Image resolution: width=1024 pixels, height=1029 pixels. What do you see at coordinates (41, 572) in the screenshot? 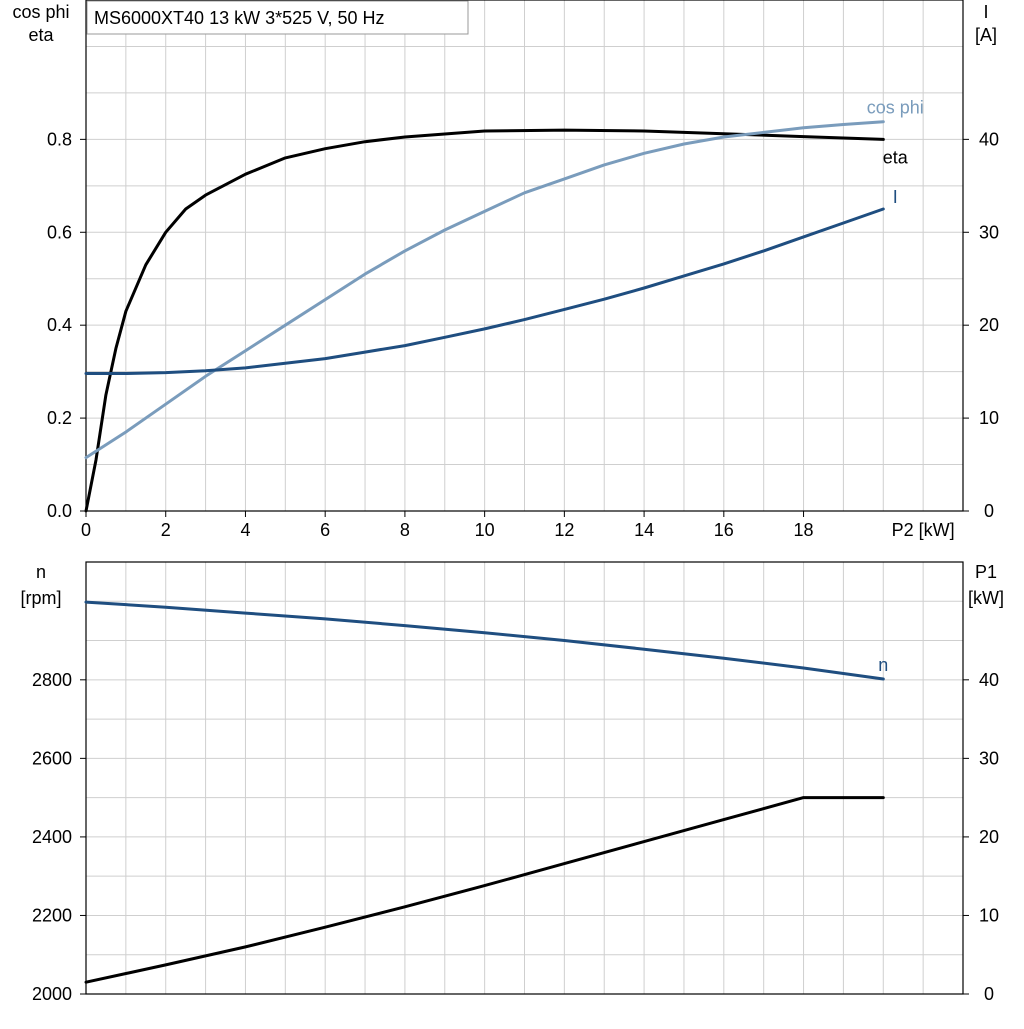
I see `y-left-axis-label: n` at bounding box center [41, 572].